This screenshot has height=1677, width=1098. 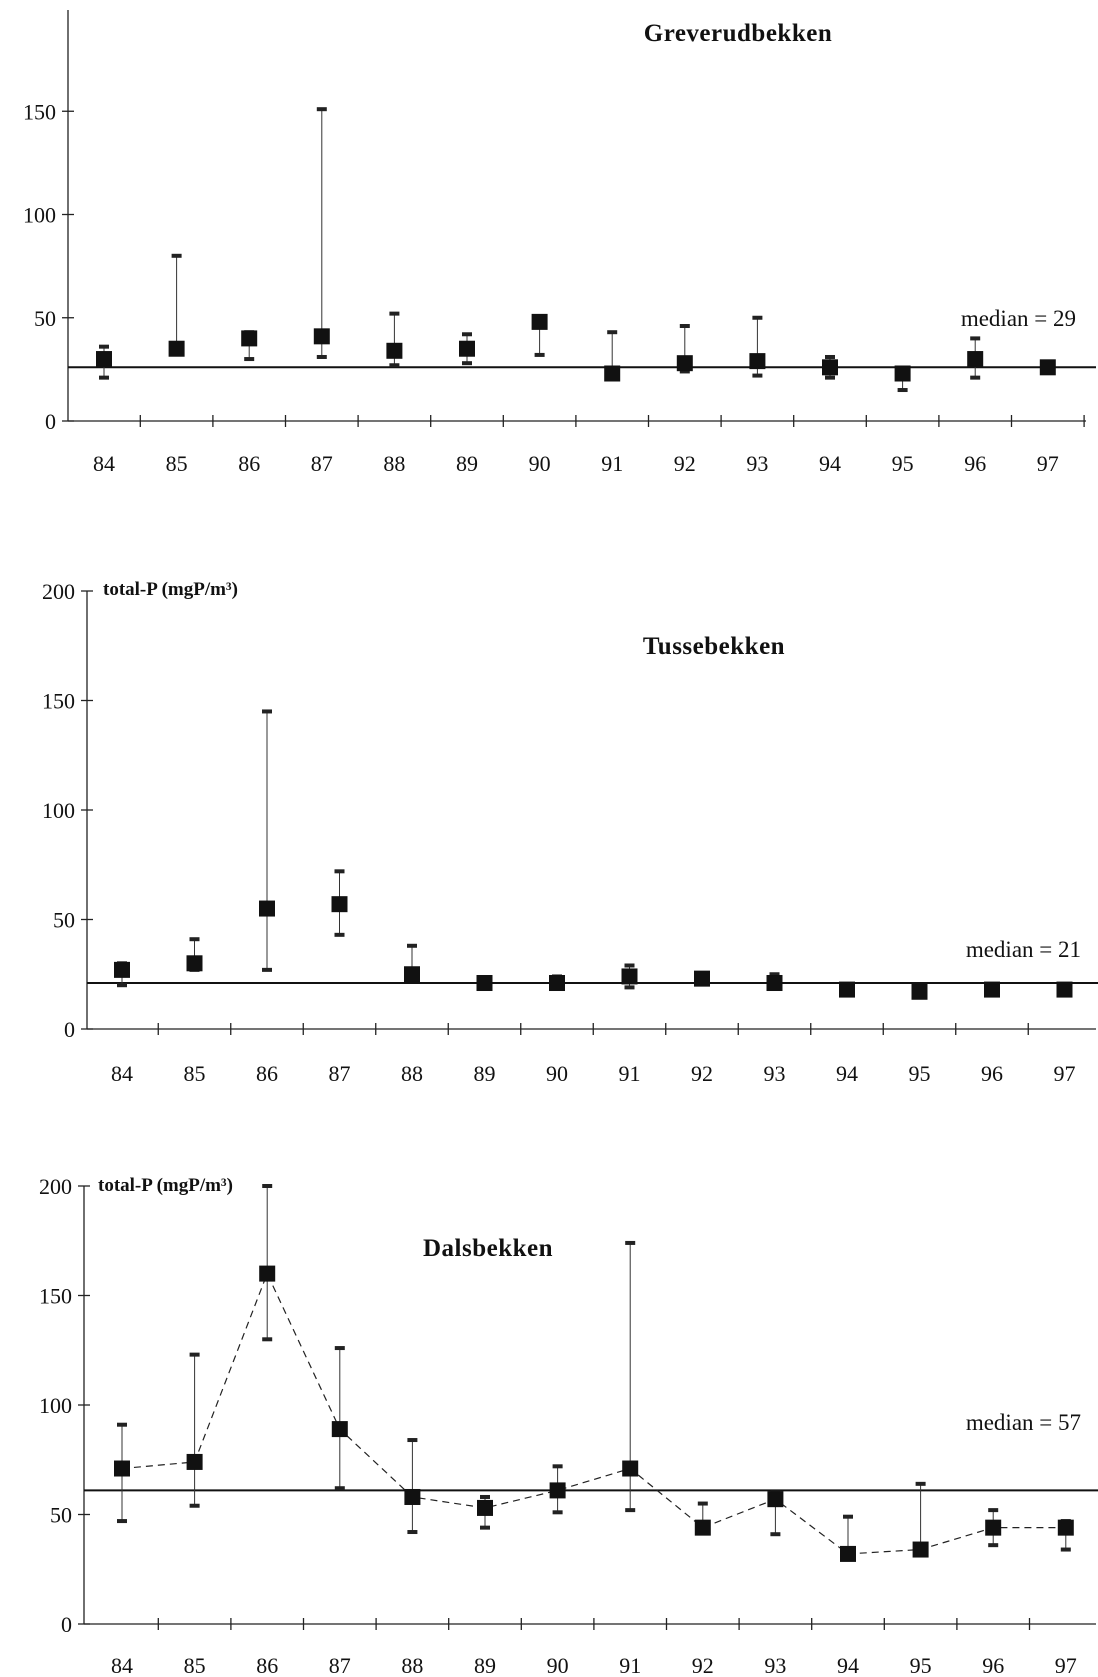 What do you see at coordinates (165, 1185) in the screenshot?
I see `y-axis-label: total-P (mgP/m³)` at bounding box center [165, 1185].